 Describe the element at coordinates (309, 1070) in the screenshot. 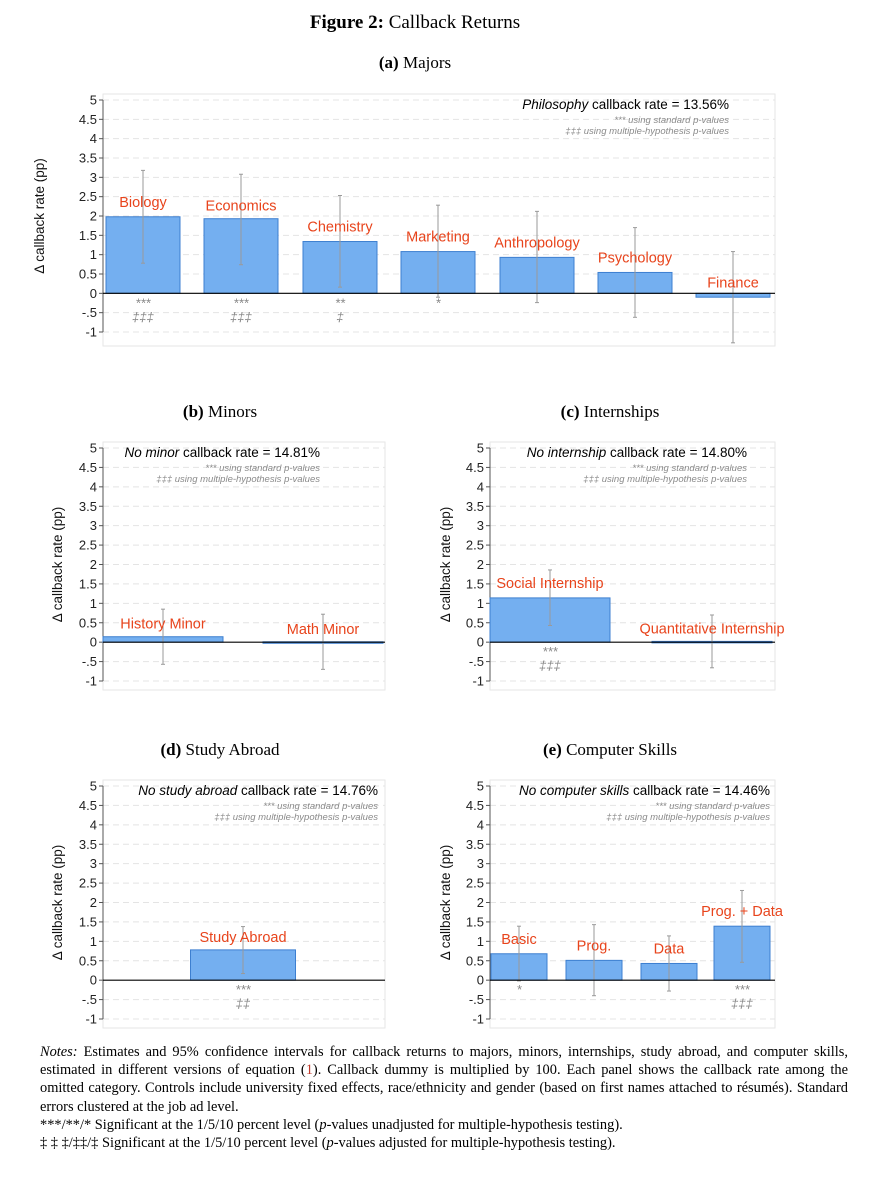

I see `equation-ref-link: 1` at that location.